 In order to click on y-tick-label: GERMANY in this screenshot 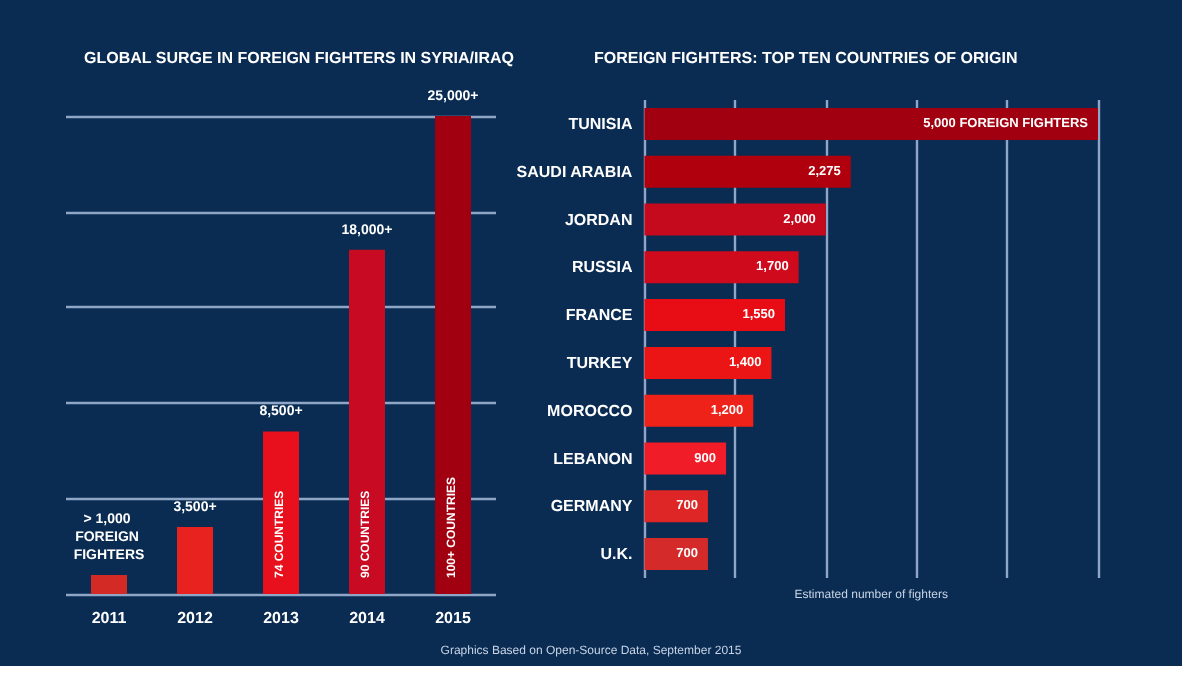, I will do `click(592, 506)`.